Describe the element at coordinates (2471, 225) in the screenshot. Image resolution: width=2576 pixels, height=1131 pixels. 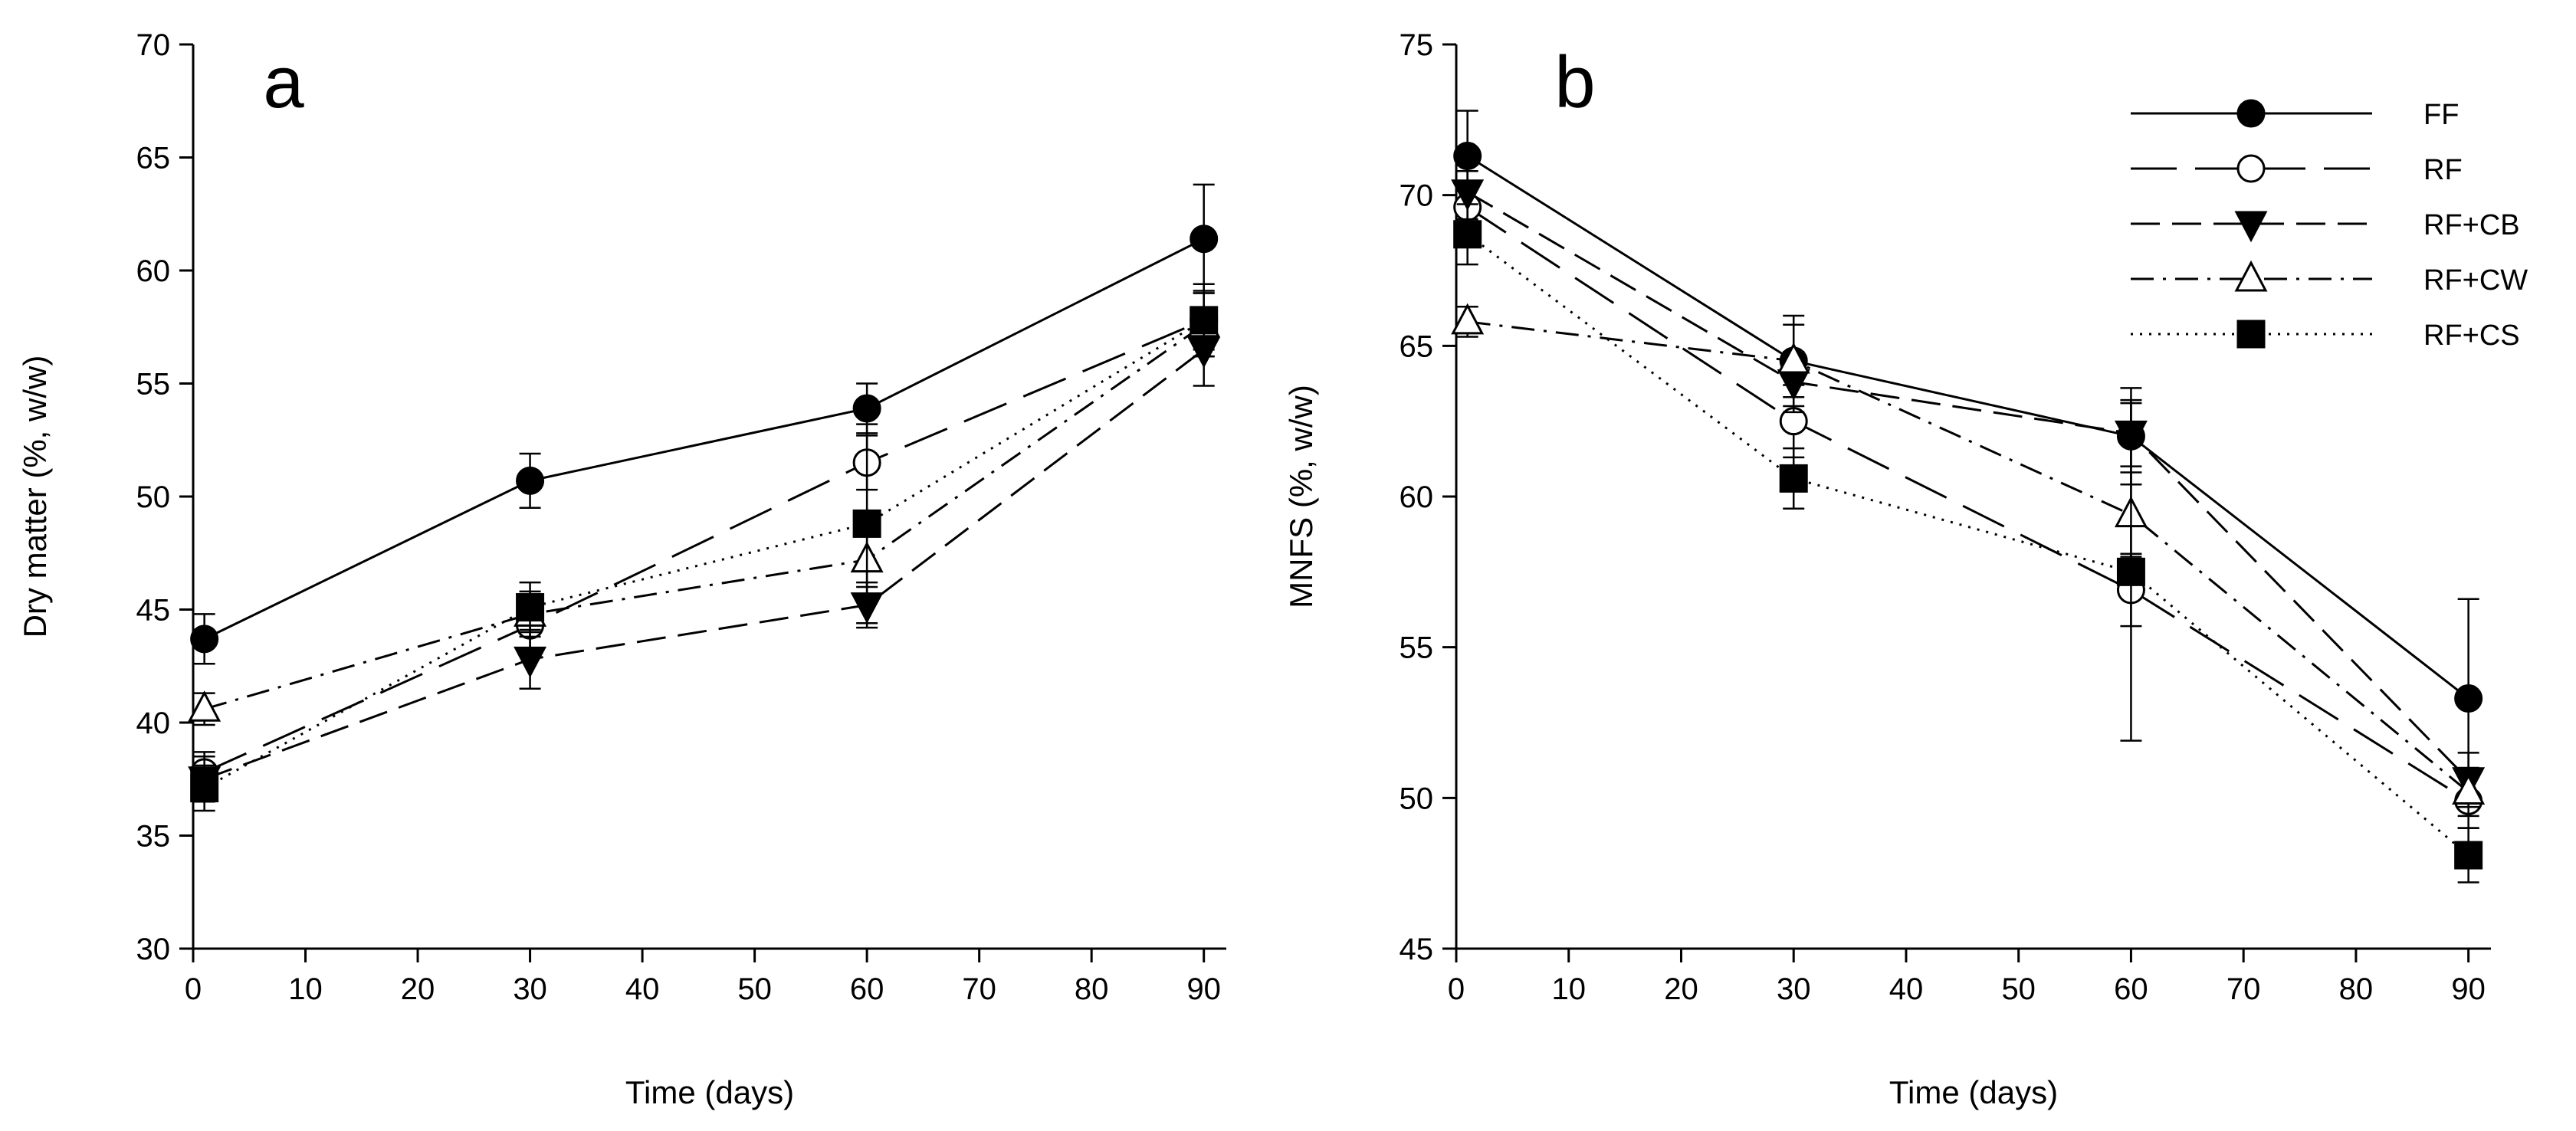
I see `legend-label: RF+CB` at that location.